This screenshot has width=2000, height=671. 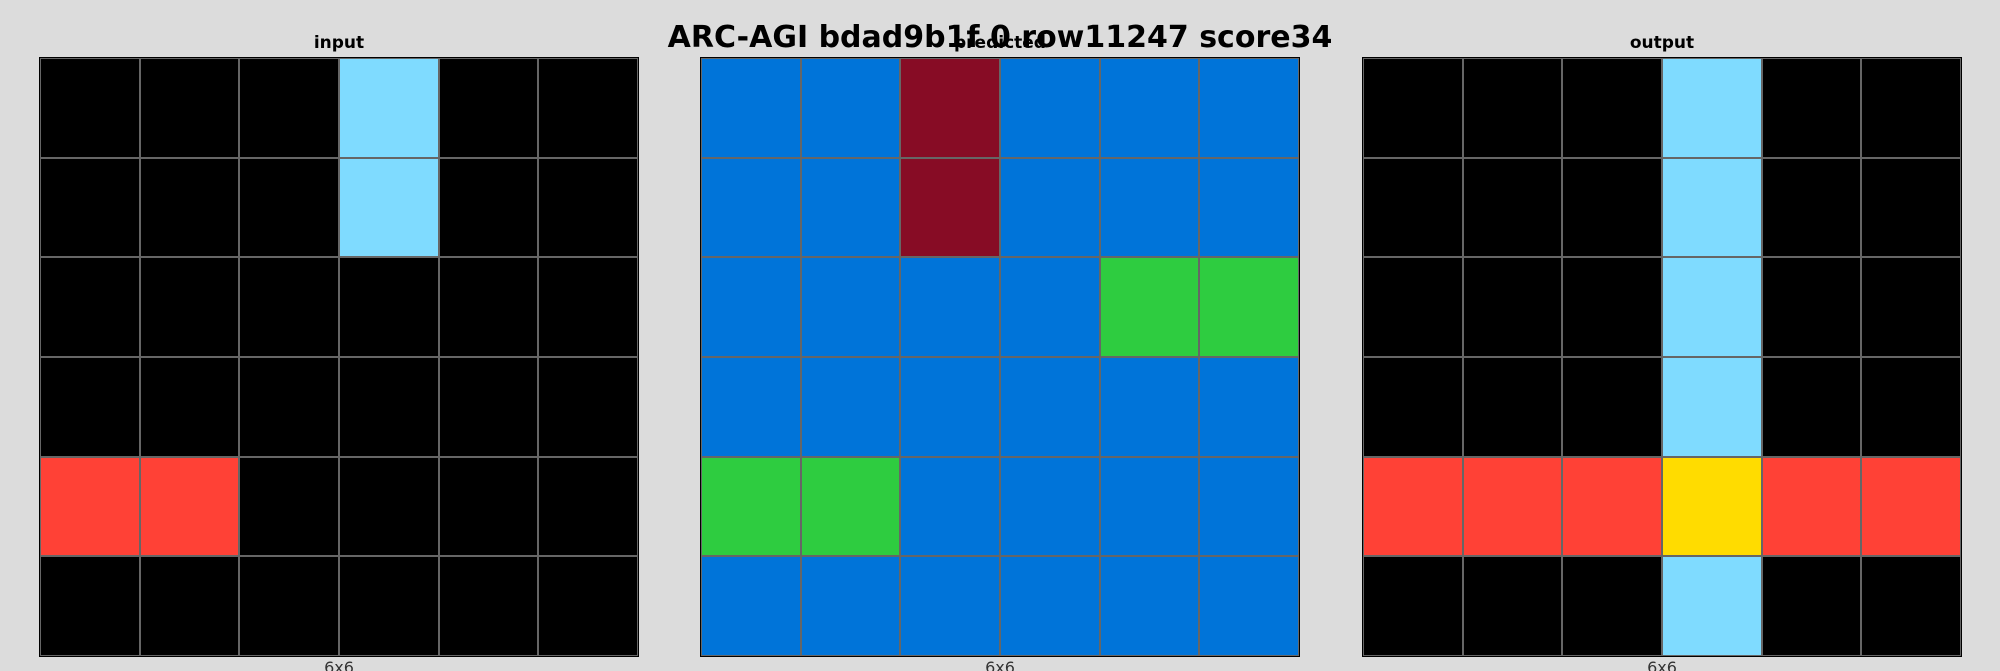 What do you see at coordinates (1662, 43) in the screenshot?
I see `output-panel-label: output` at bounding box center [1662, 43].